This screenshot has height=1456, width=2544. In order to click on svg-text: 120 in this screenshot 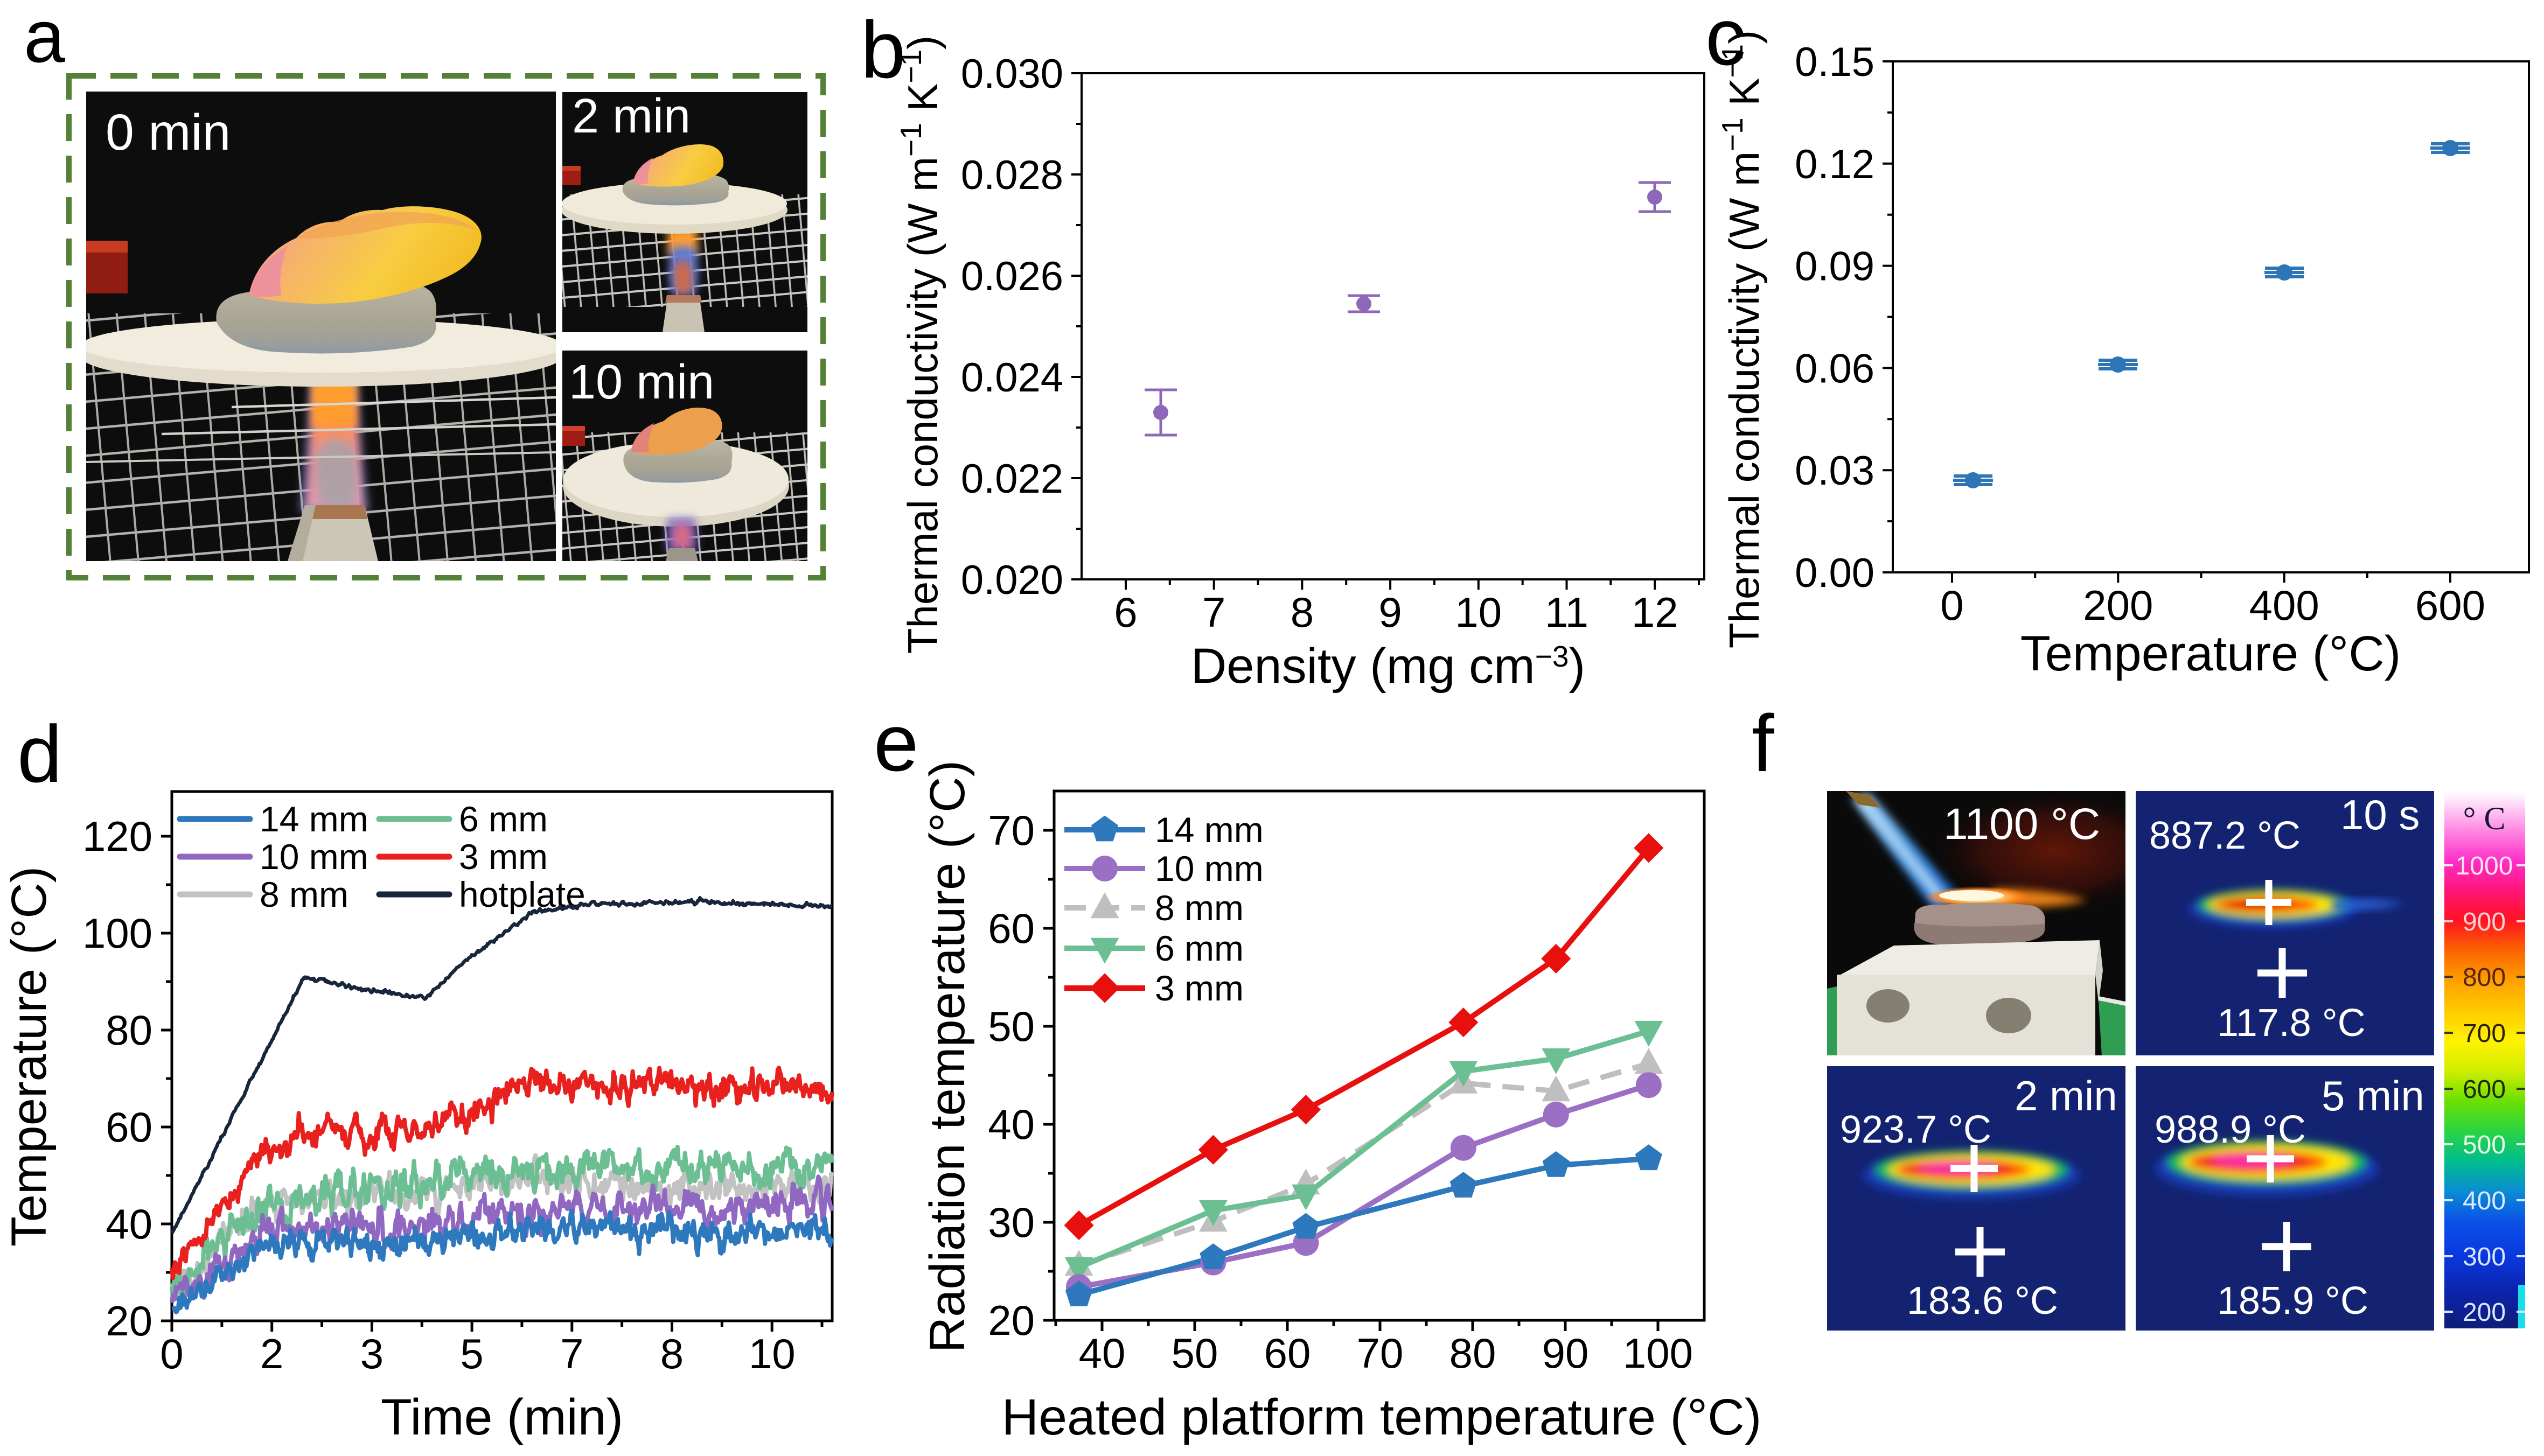, I will do `click(117, 836)`.